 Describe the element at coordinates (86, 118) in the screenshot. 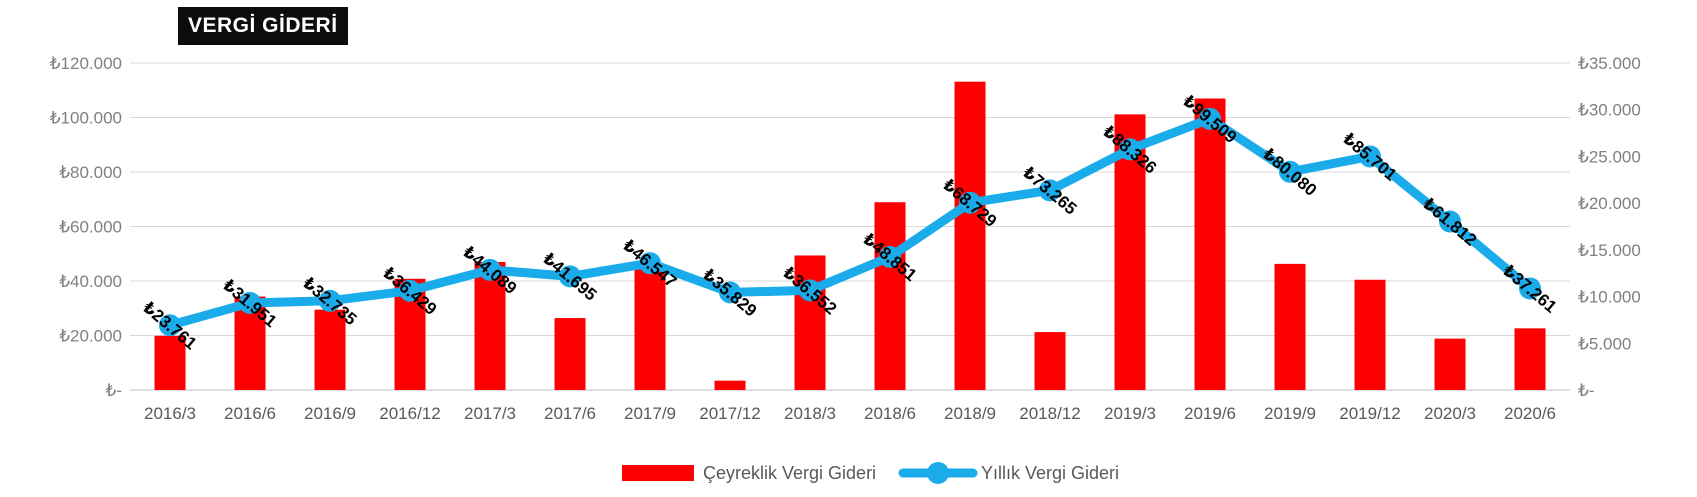

I see `left-tick-label: ₺100.000` at that location.